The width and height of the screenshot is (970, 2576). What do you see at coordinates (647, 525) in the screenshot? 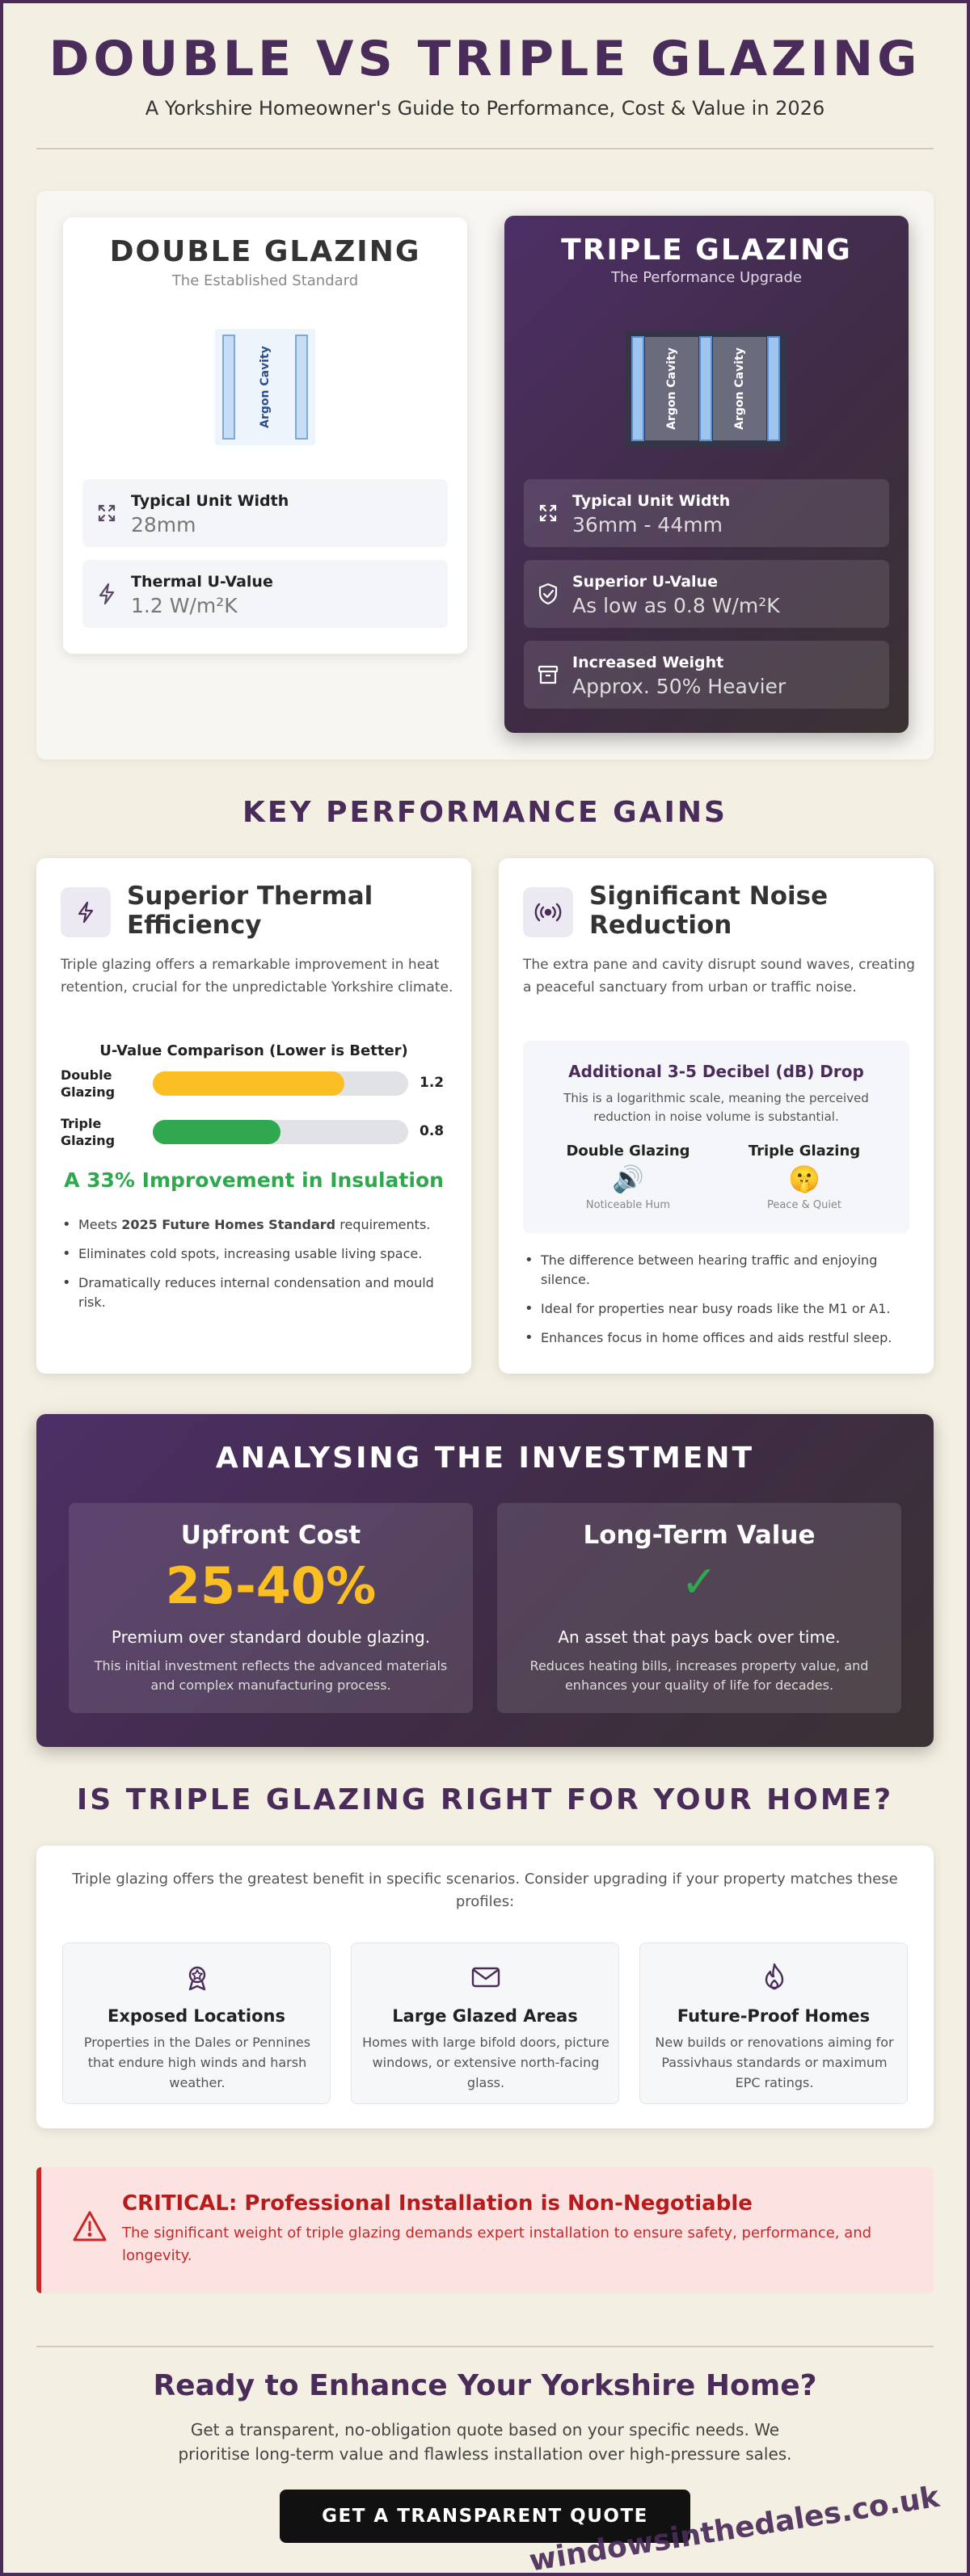
I see `spec-value: 36mm - 44mm` at bounding box center [647, 525].